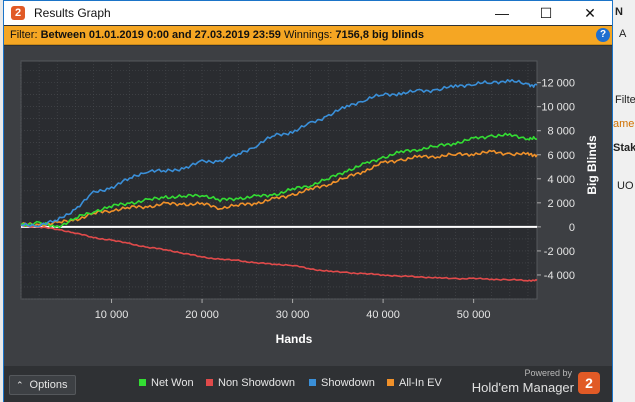  What do you see at coordinates (561, 132) in the screenshot?
I see `y-tick-label: 8 000` at bounding box center [561, 132].